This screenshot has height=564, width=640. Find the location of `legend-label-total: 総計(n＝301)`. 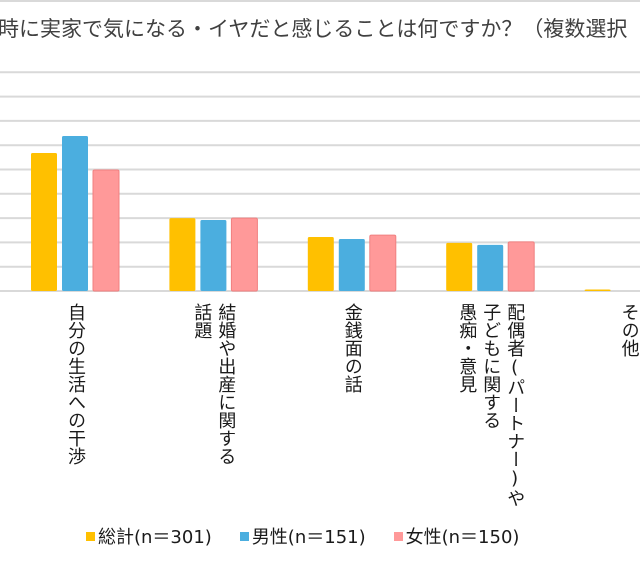

legend-label-total: 総計(n＝301) is located at coordinates (155, 537).